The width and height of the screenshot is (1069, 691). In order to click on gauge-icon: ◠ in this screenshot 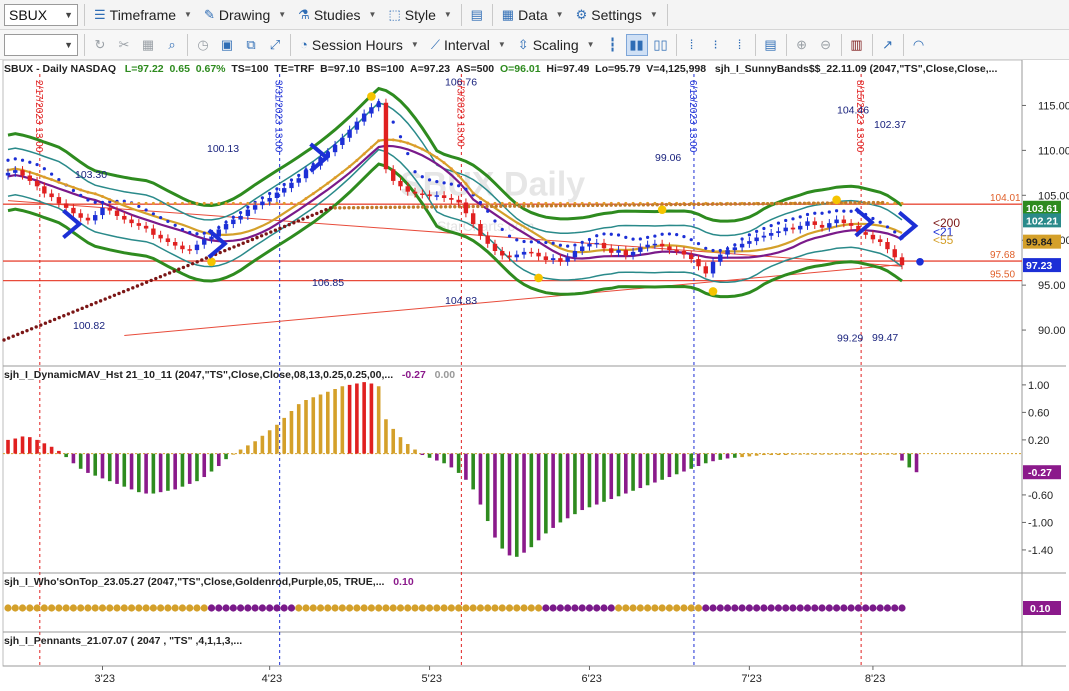, I will do `click(918, 44)`.